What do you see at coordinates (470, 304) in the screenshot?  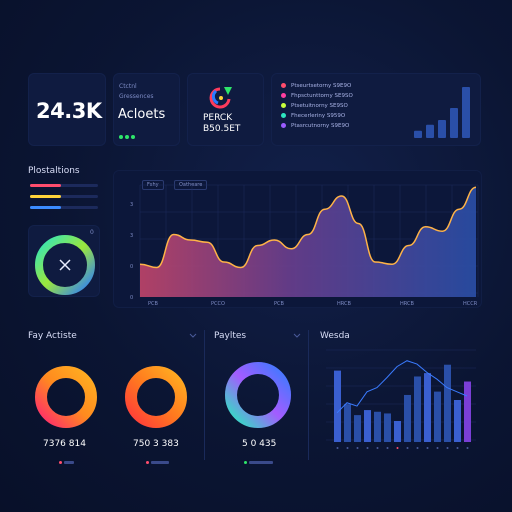 I see `x-tick-label: HCCR` at bounding box center [470, 304].